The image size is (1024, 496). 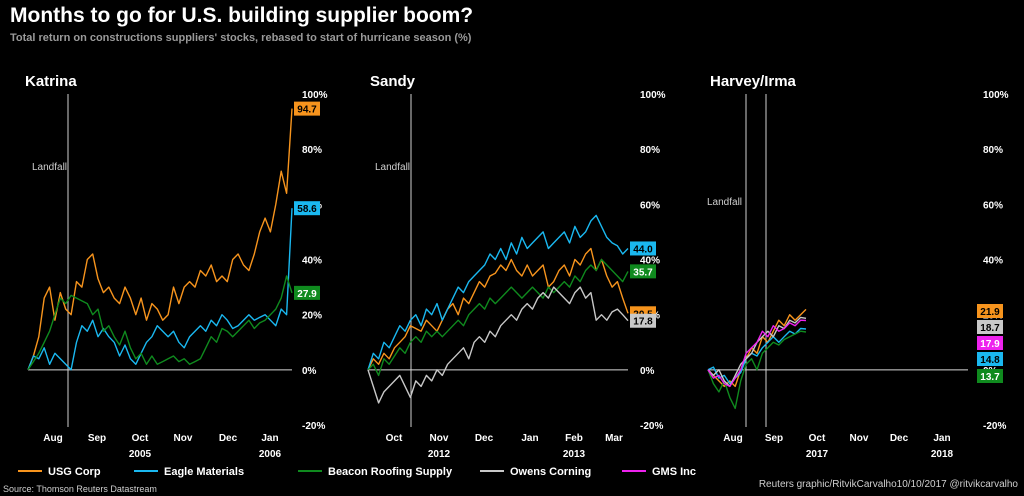 I want to click on legend-item-usg: USG Corp, so click(x=59, y=472).